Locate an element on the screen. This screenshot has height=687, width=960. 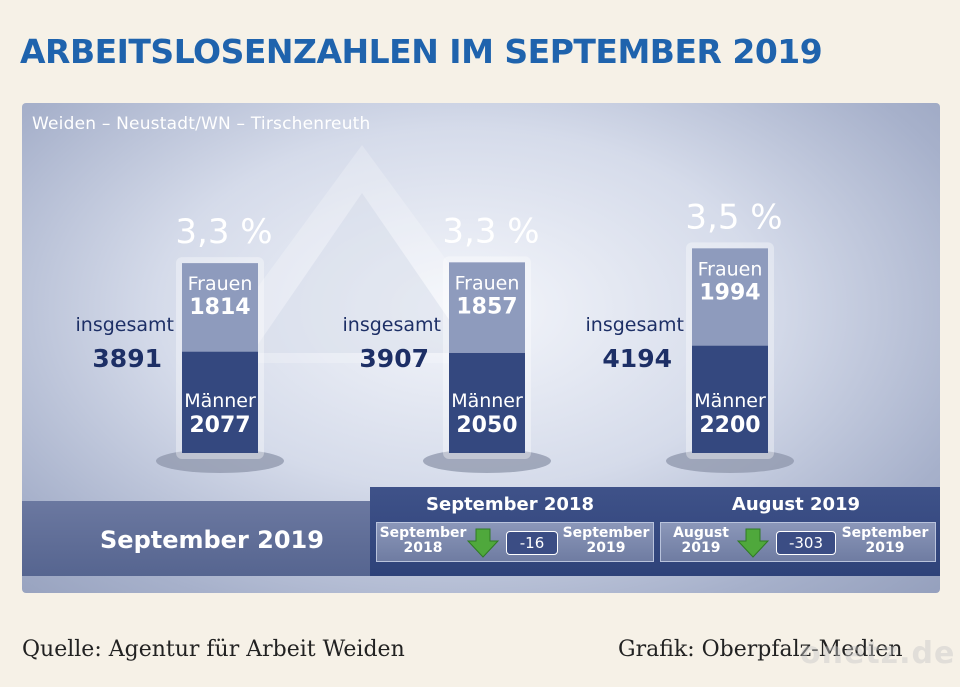
period-block is located at coordinates (197, 538).